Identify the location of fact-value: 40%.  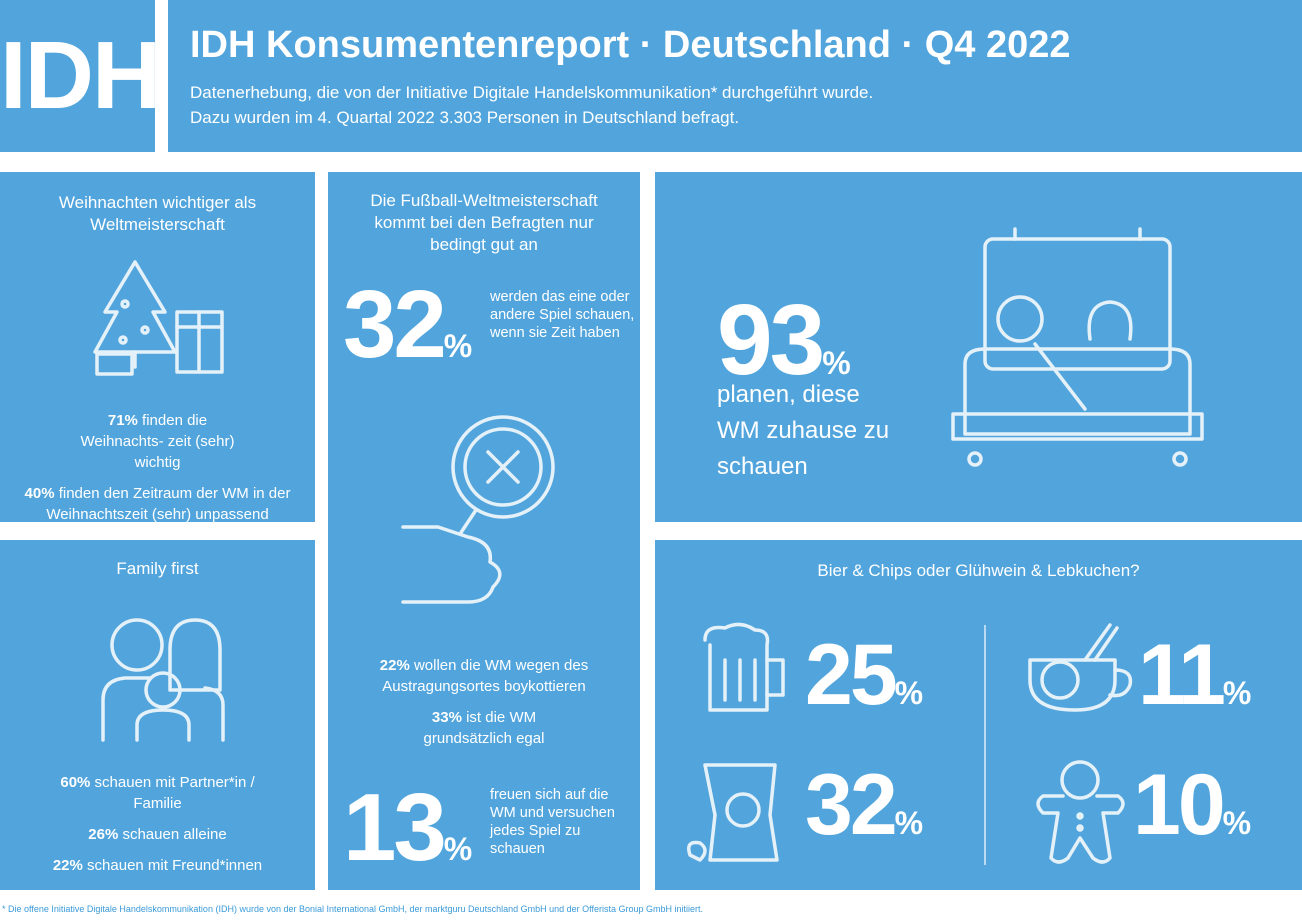
(39, 493).